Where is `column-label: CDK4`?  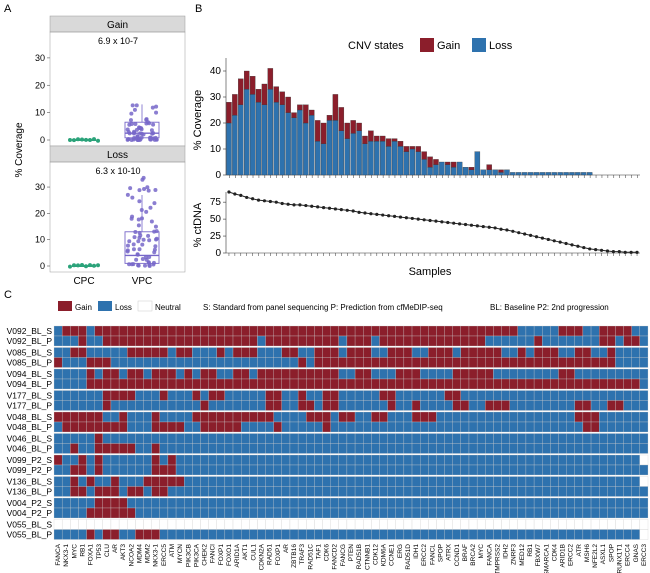 column-label: CDK4 is located at coordinates (554, 553).